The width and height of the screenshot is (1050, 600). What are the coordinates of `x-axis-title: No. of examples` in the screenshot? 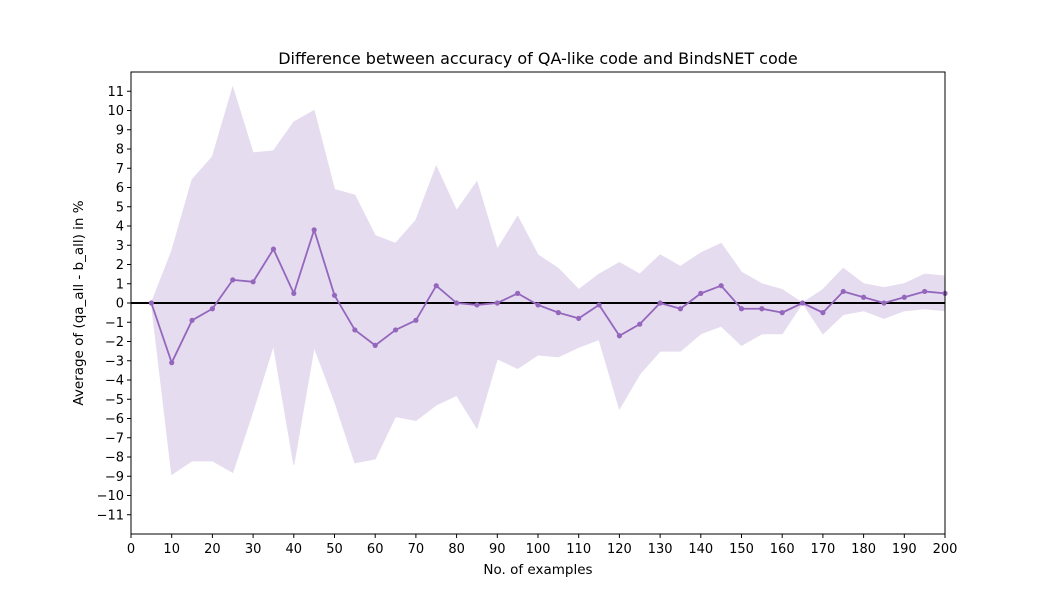 It's located at (537, 570).